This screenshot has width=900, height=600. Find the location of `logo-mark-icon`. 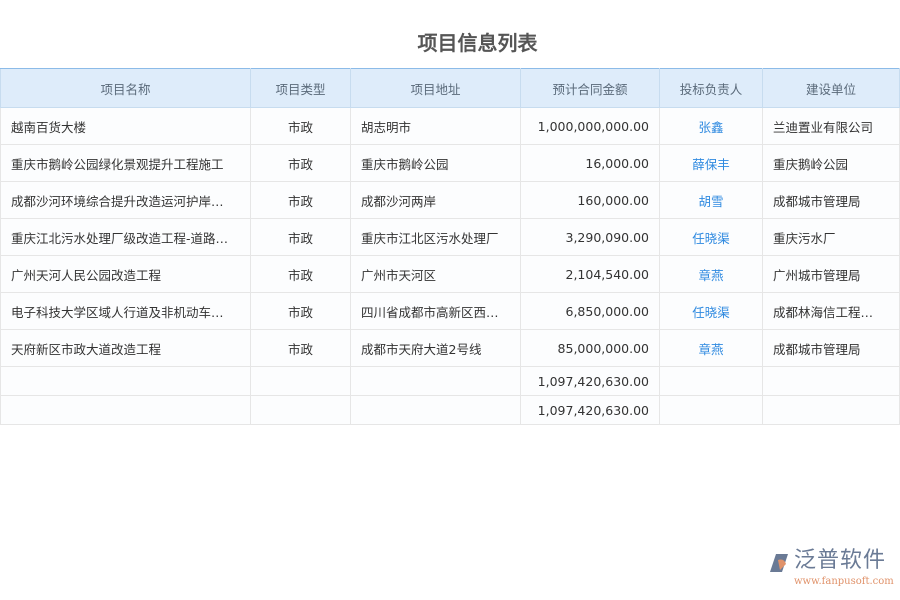

logo-mark-icon is located at coordinates (779, 563).